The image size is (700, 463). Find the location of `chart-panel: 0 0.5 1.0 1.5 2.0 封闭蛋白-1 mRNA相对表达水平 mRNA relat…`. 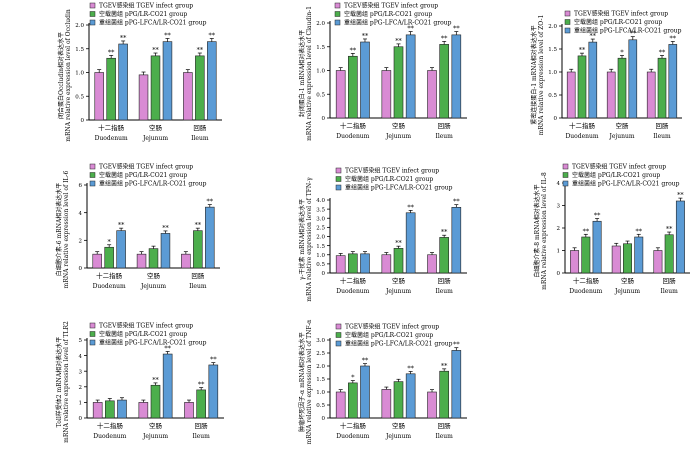

chart-panel: 0 0.5 1.0 1.5 2.0 封闭蛋白-1 mRNA相对表达水平 mRNA relat… is located at coordinates (382, 71).